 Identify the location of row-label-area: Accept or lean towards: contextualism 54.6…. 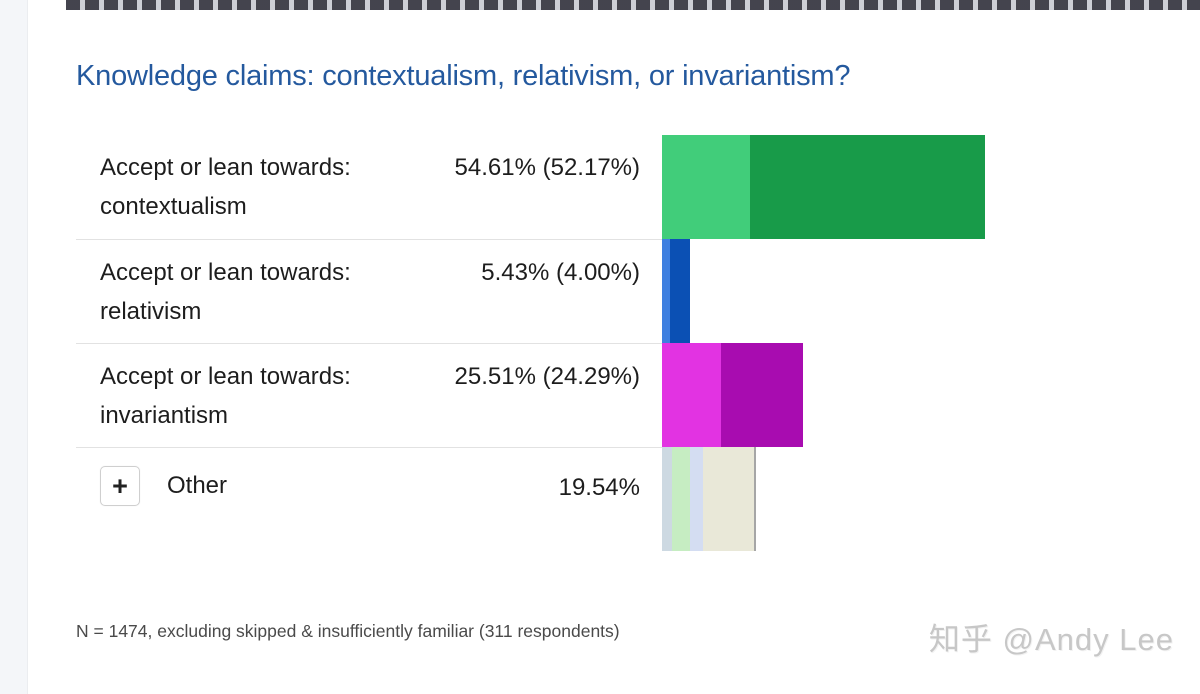
(369, 187).